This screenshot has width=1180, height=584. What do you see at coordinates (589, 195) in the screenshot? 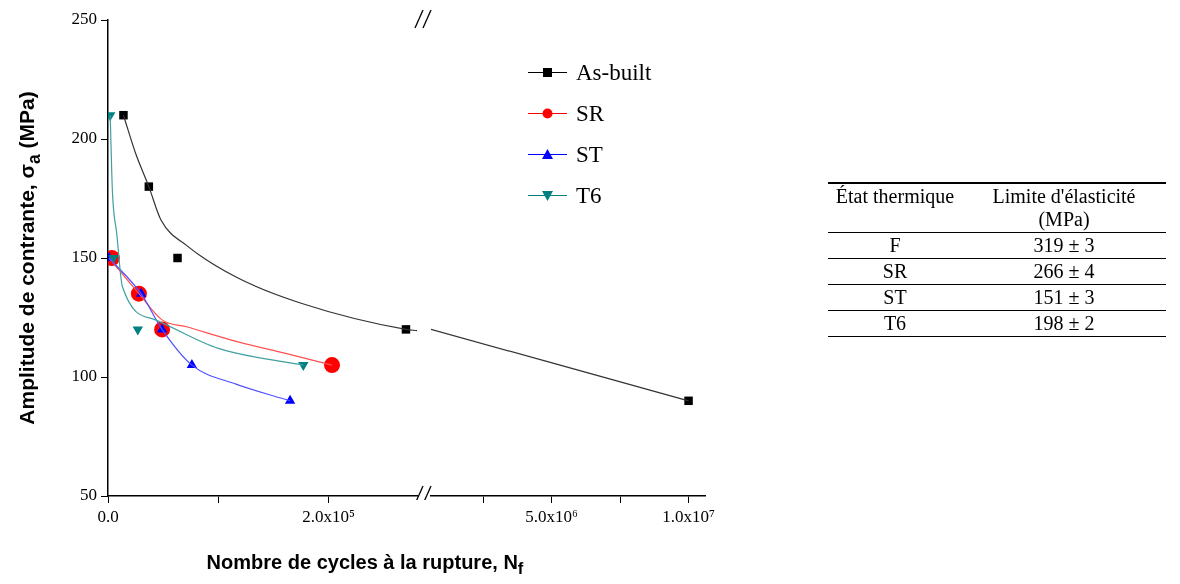
I see `legend-label: T6` at bounding box center [589, 195].